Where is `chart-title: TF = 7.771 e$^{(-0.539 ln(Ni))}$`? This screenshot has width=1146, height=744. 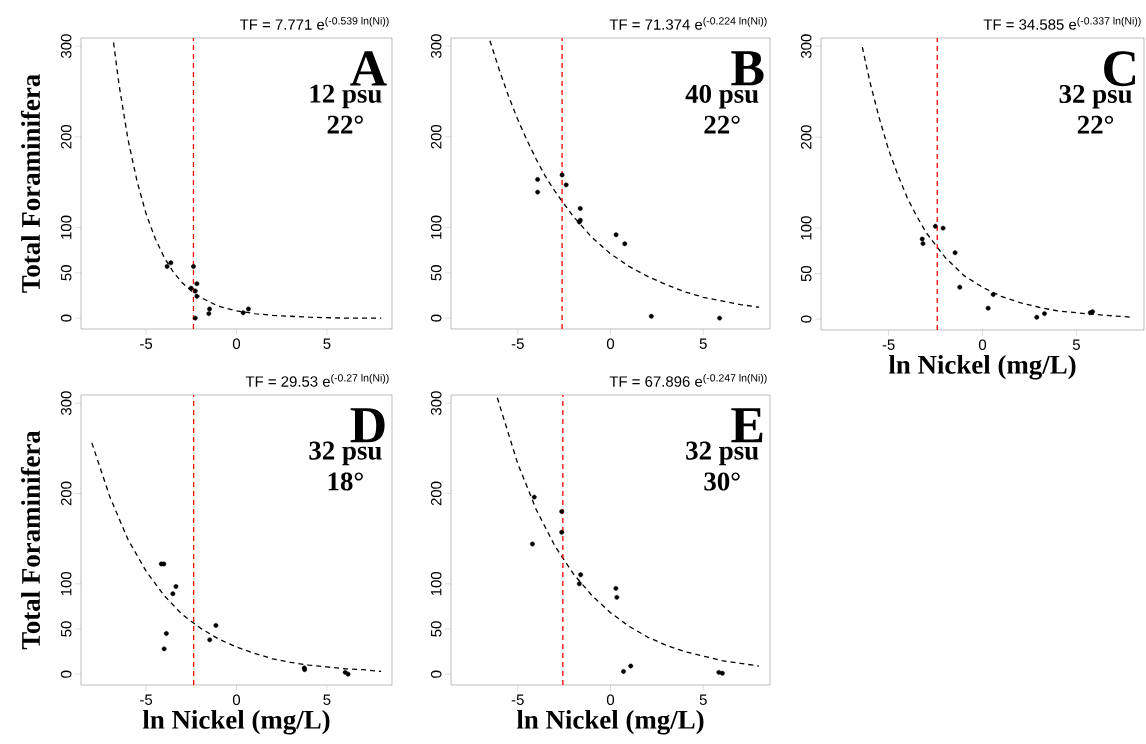
chart-title: TF = 7.771 e$^{(-0.539 ln(Ni))}$ is located at coordinates (314, 23).